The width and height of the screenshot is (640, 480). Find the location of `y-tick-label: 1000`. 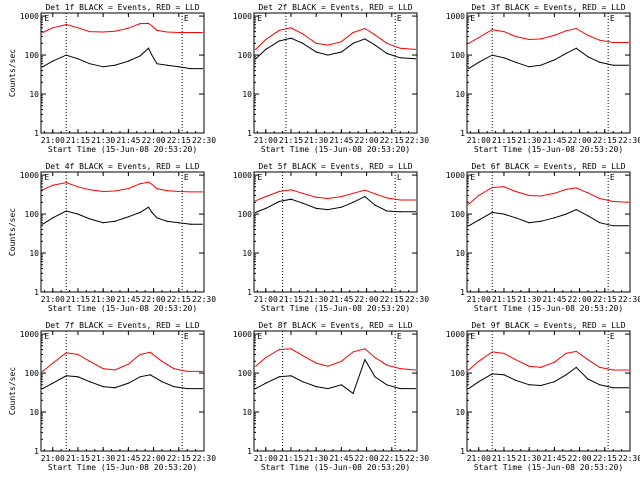

y-tick-label: 1000 is located at coordinates (29, 16).